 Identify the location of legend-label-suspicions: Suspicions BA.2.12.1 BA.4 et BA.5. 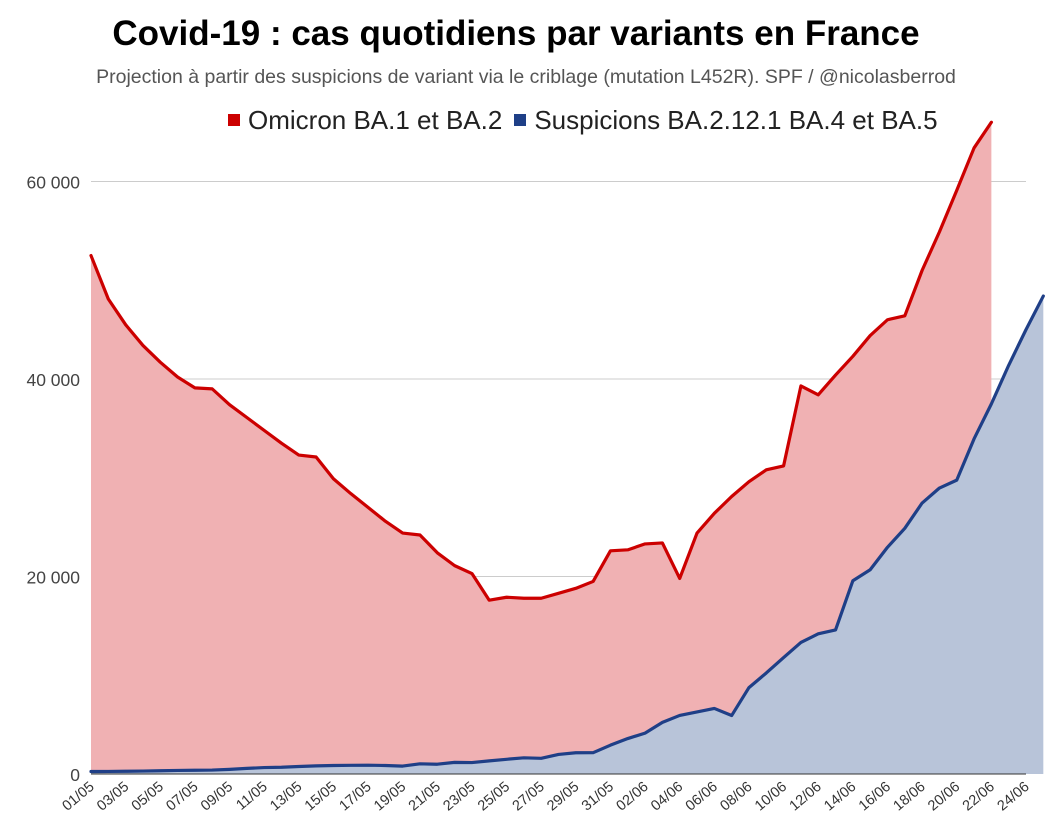
(736, 119).